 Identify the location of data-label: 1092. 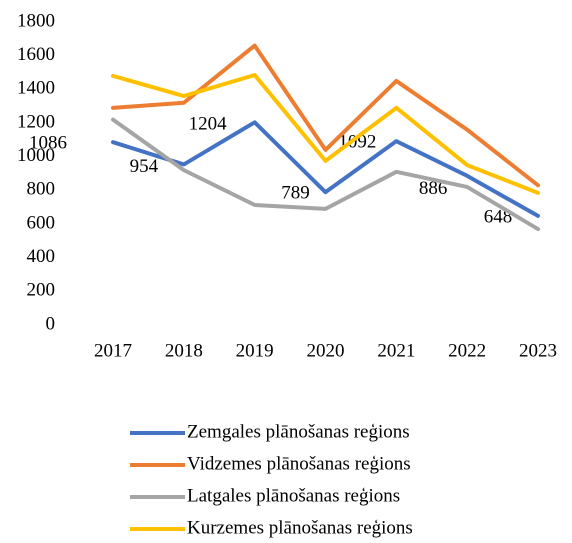
(357, 142).